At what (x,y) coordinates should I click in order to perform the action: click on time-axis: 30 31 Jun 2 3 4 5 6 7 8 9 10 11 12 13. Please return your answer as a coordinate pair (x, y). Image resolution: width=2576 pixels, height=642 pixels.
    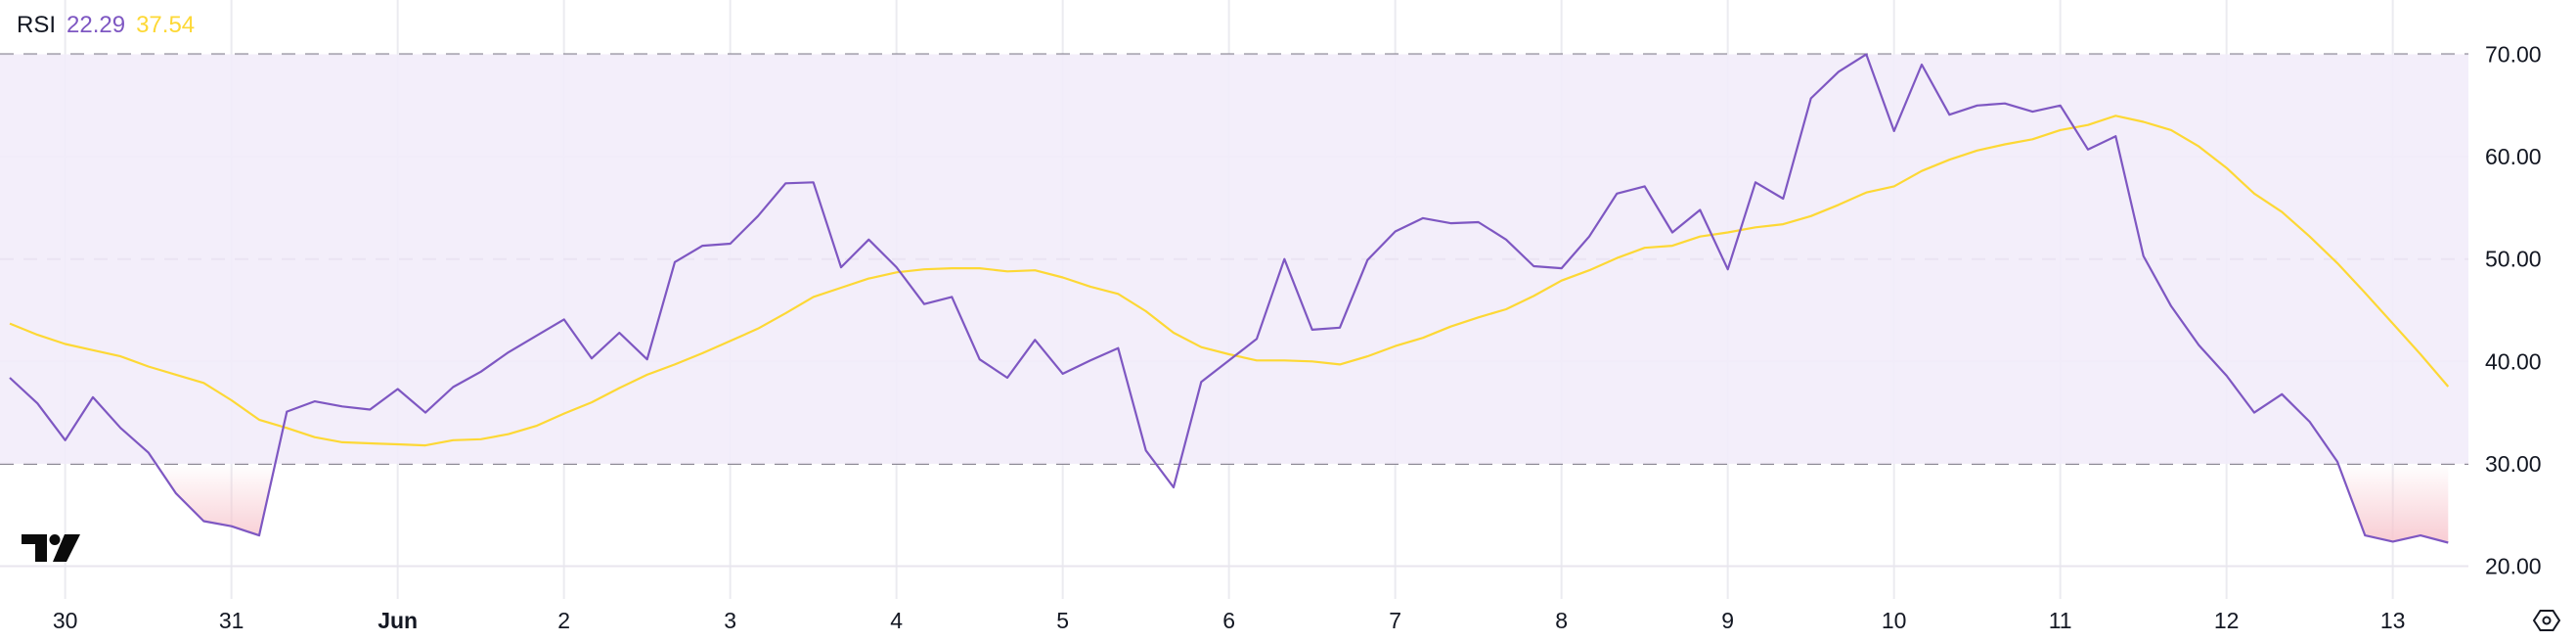
    Looking at the image, I should click on (1229, 620).